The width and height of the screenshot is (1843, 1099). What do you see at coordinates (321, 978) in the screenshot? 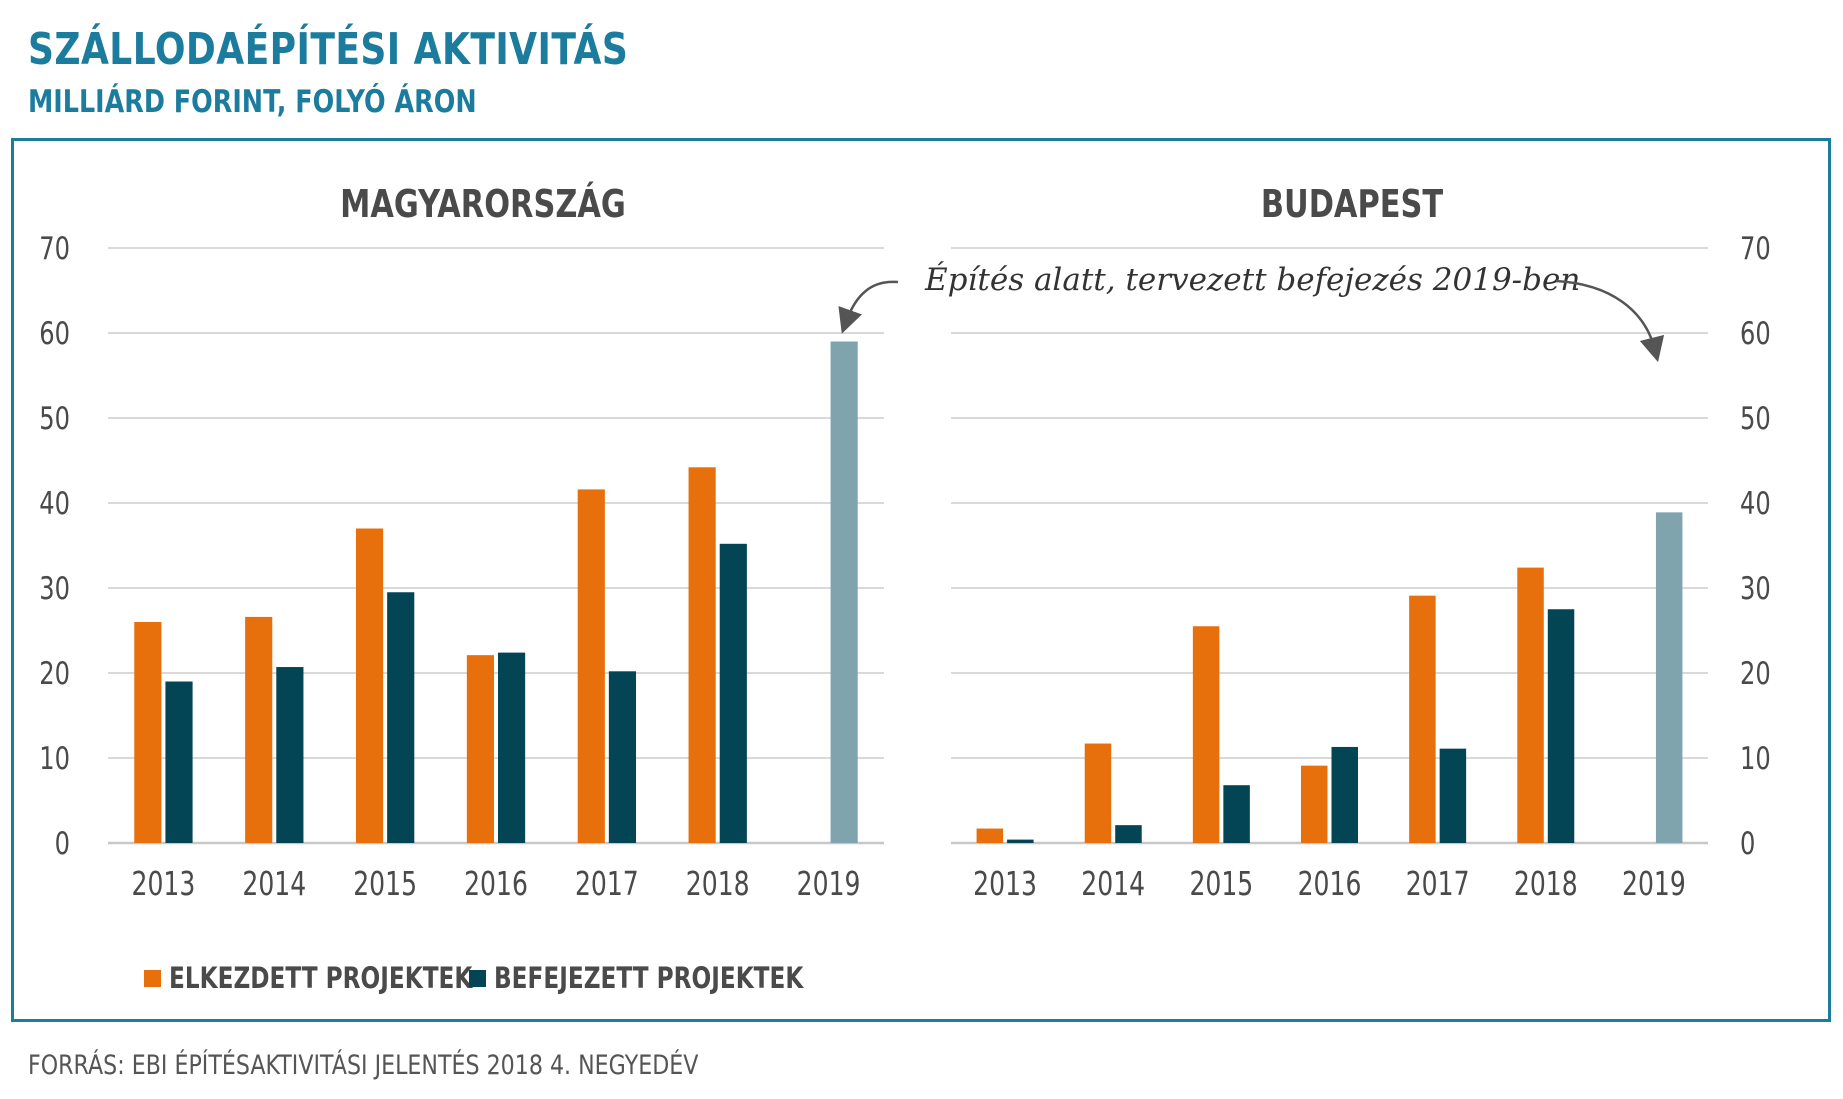
I see `legend-started-label: ELKEZDETT PROJEKTEK` at bounding box center [321, 978].